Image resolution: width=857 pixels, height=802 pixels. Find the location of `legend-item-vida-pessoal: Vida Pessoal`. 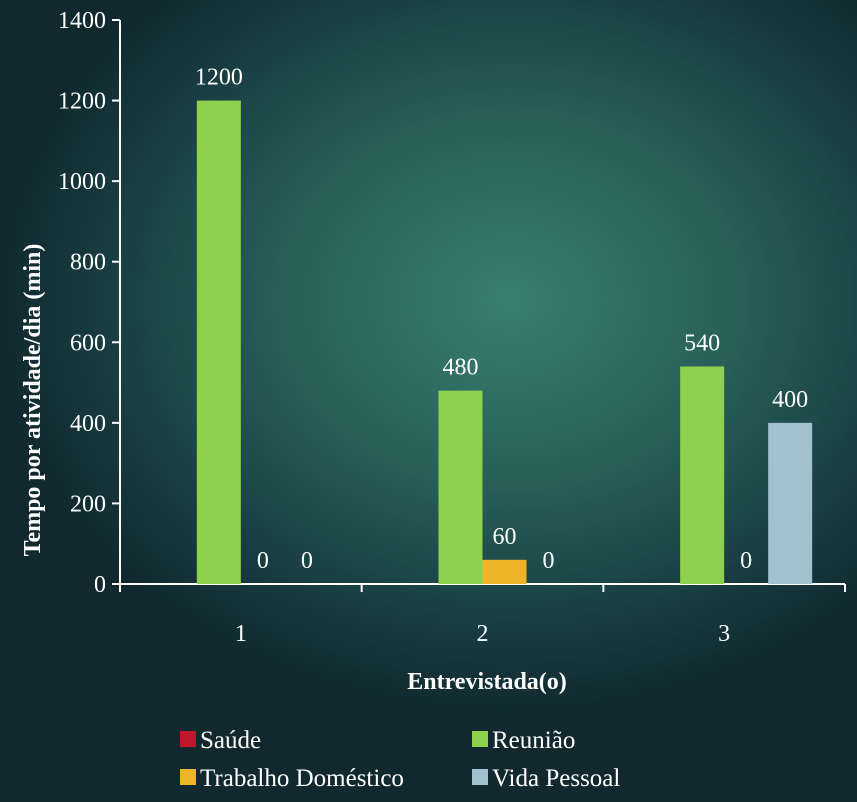

legend-item-vida-pessoal: Vida Pessoal is located at coordinates (546, 779).